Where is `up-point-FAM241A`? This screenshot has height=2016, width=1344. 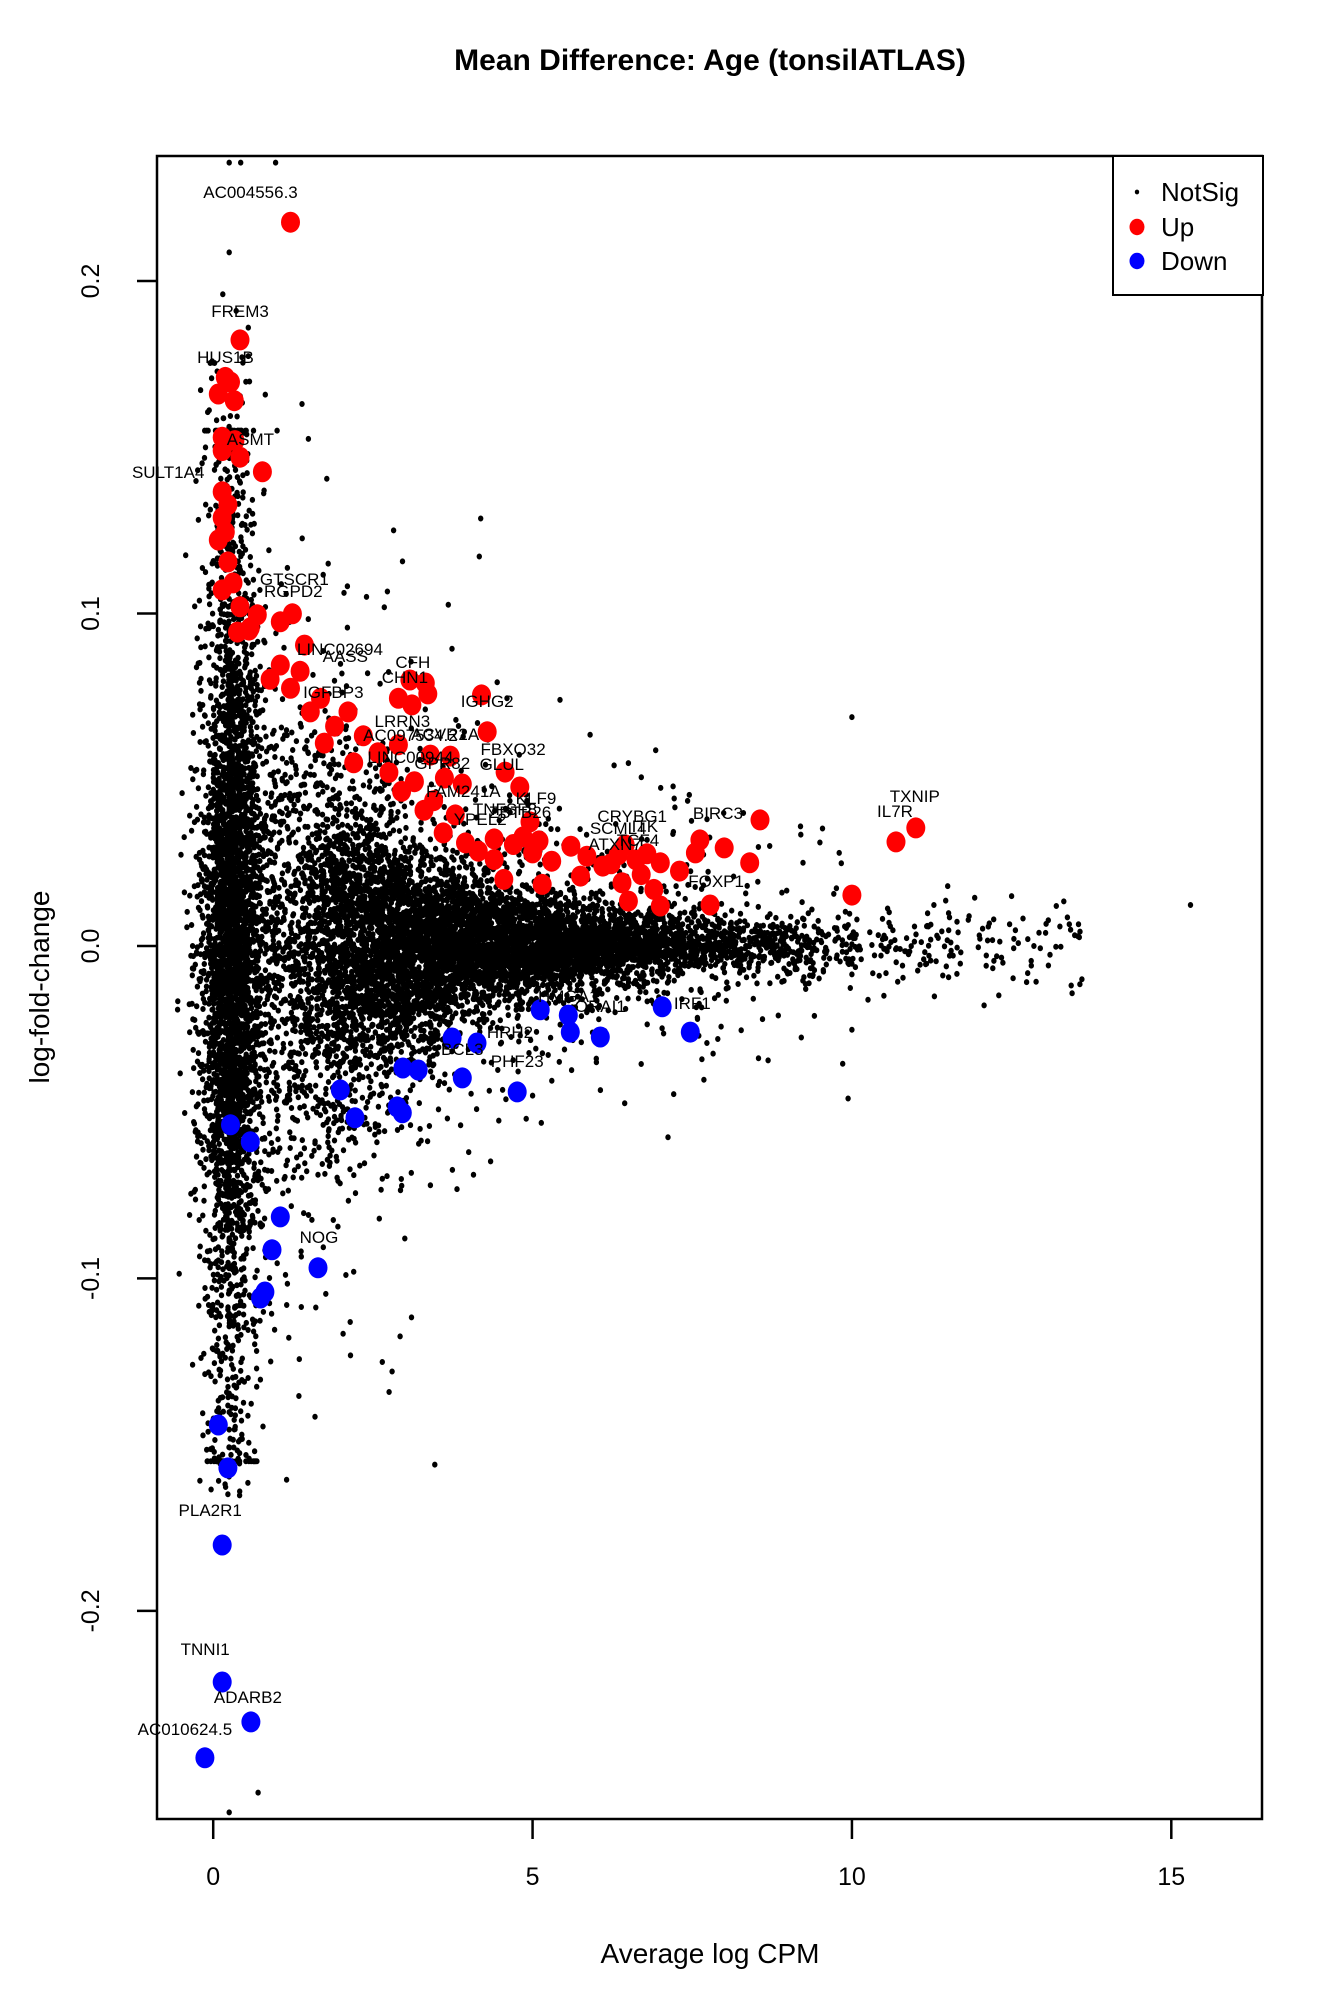
up-point-FAM241A is located at coordinates (455, 815).